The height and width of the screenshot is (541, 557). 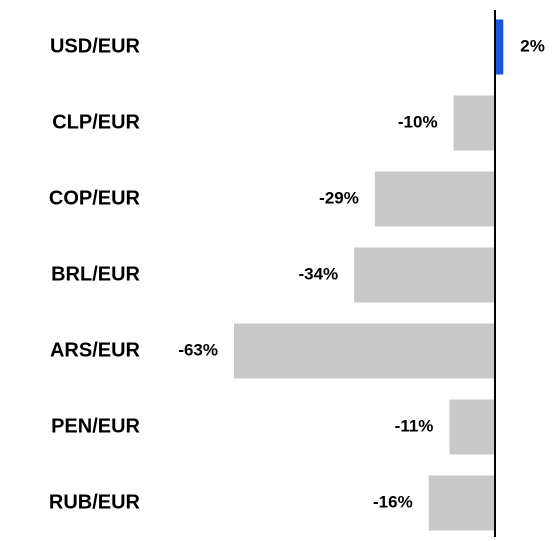 I want to click on category-label: BRL/EUR, so click(x=95, y=274).